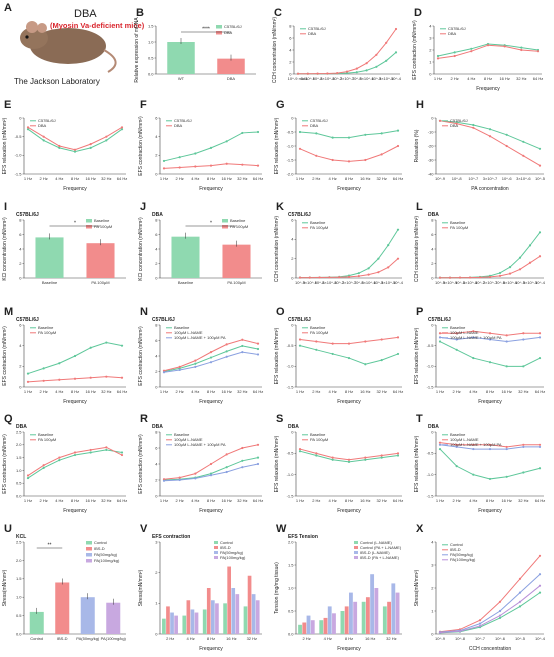 This screenshot has height=657, width=554. I want to click on x-tick-label: PA 100μM, so click(236, 282).